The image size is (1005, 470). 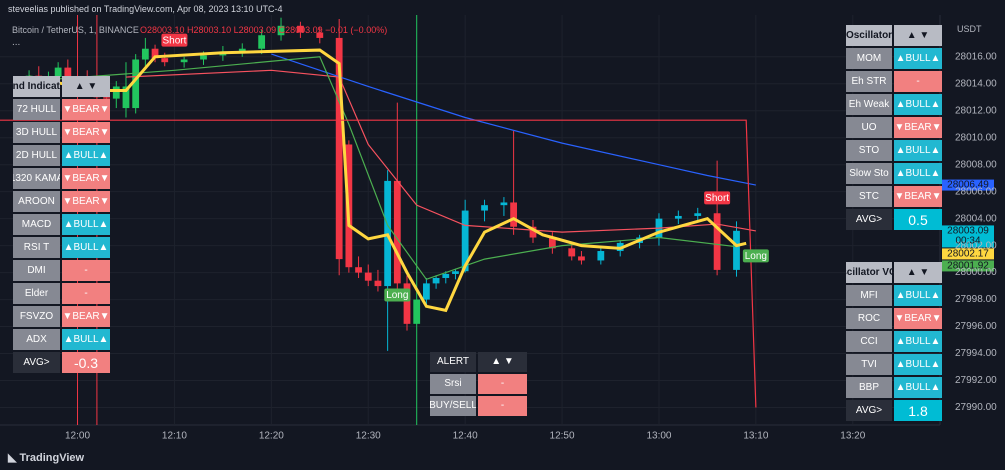 I want to click on y-tick-label: 28008.00, so click(x=976, y=164).